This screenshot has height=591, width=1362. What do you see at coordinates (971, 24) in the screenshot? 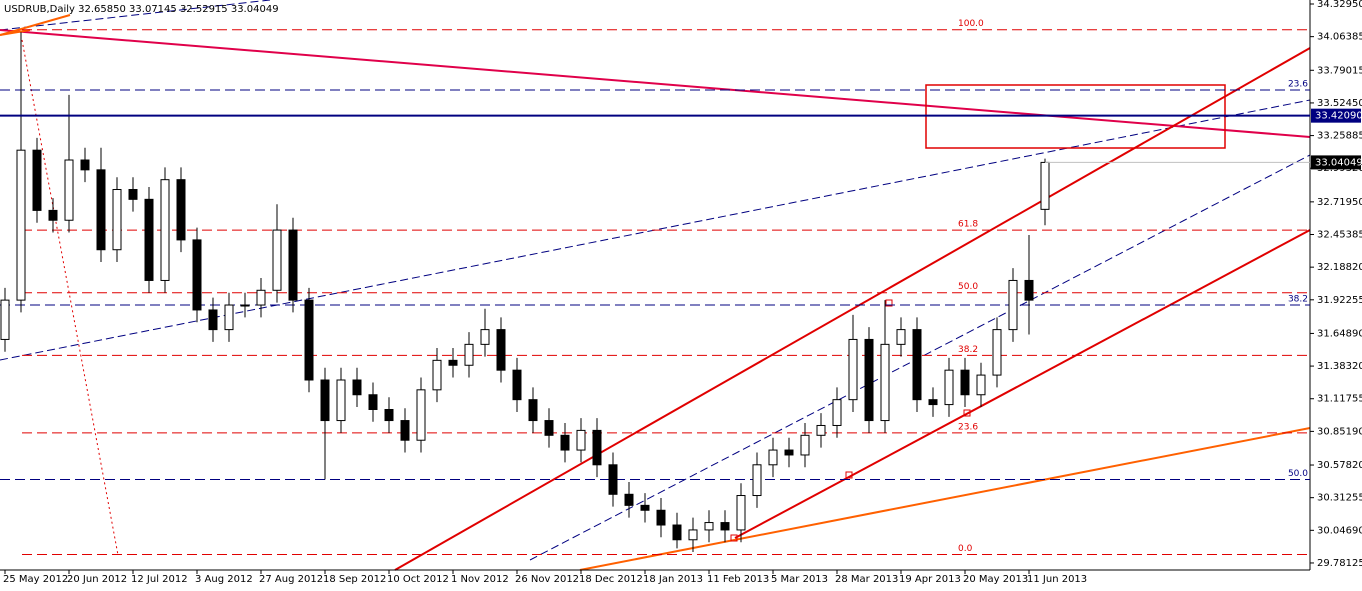
I see `fib-label: 100.0` at bounding box center [971, 24].